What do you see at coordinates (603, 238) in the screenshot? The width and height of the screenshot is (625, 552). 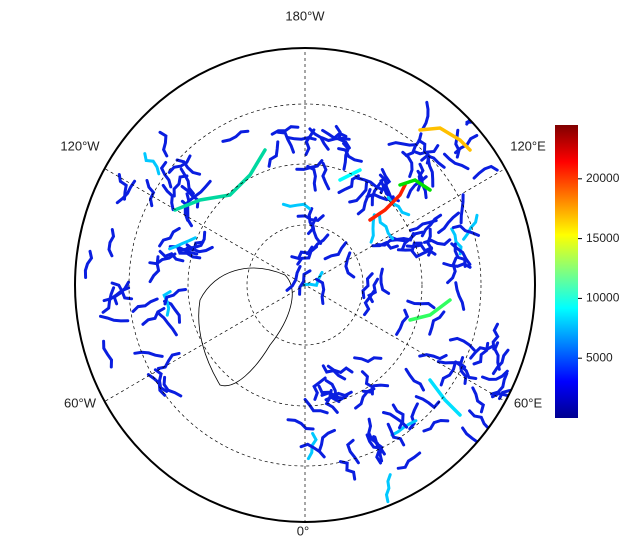 I see `colorbar-tick-label: 15000` at bounding box center [603, 238].